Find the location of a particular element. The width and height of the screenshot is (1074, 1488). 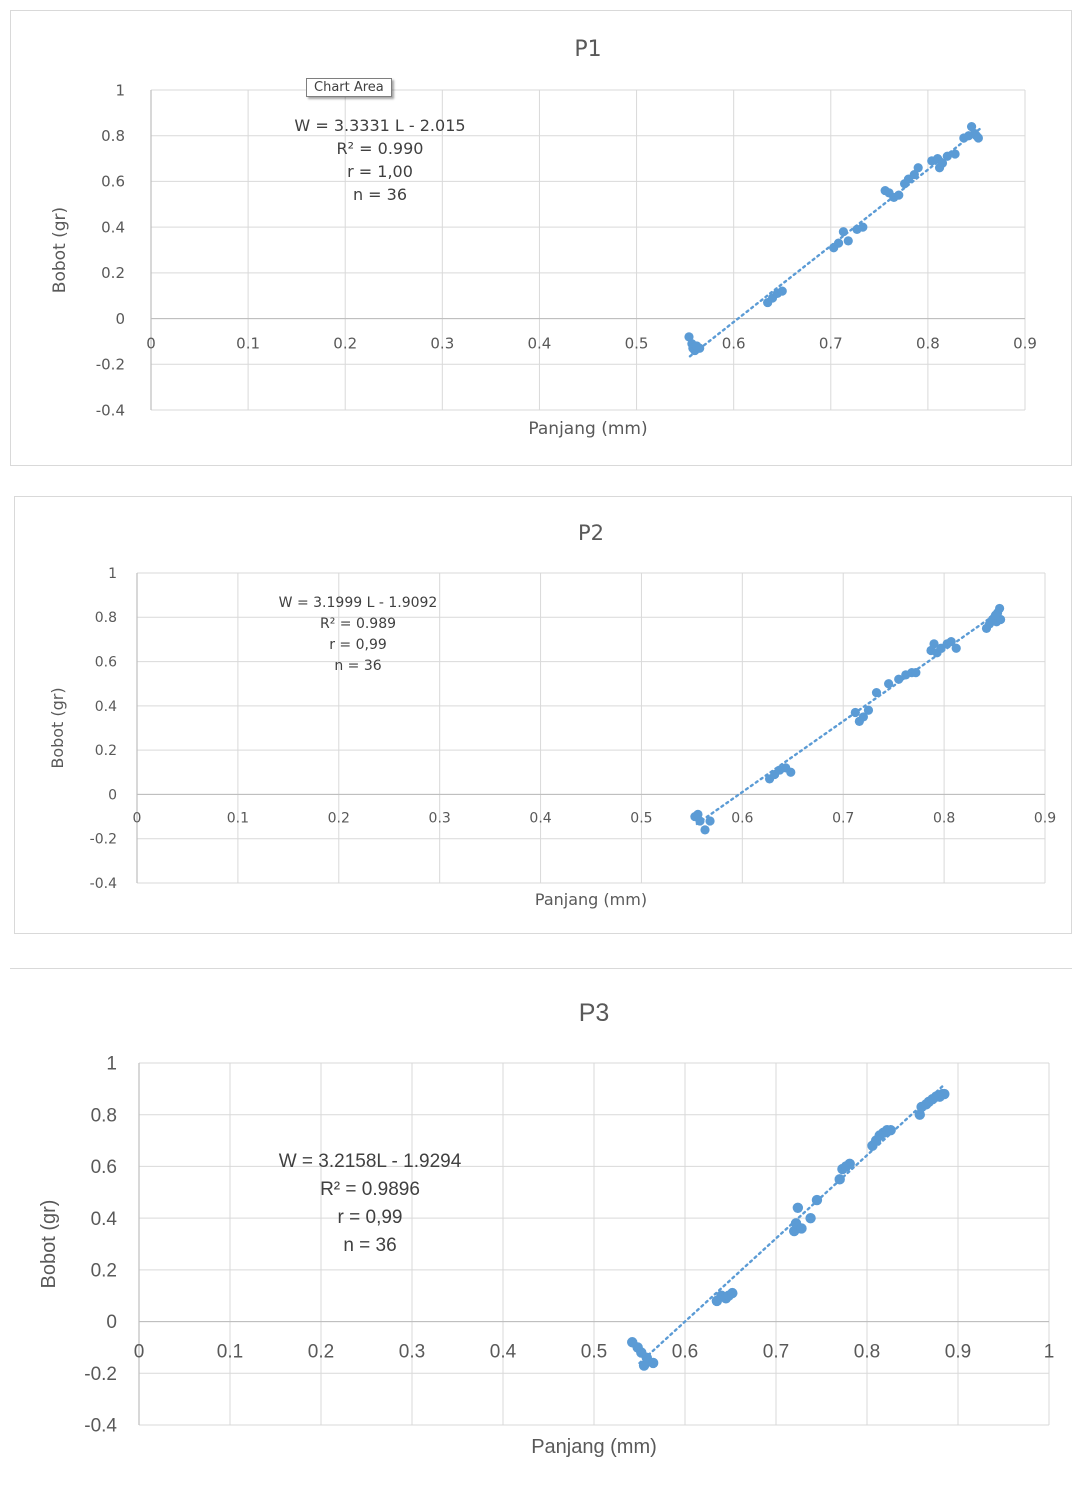

equation-label: W = 3.3331 L - 2.015 is located at coordinates (379, 125).